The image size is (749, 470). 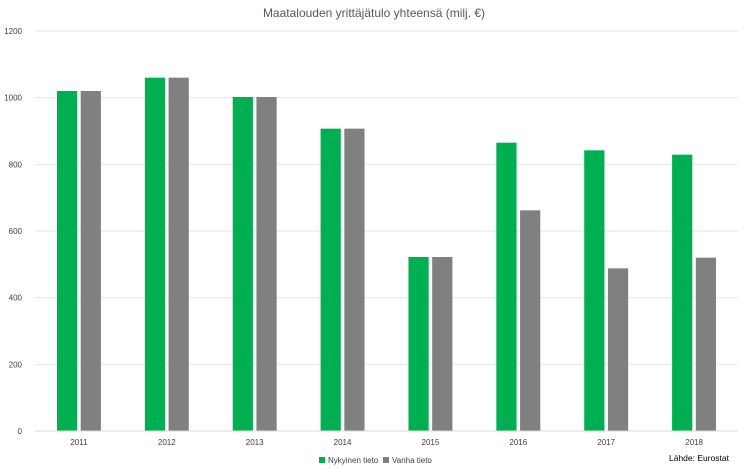 I want to click on bar-old-2016, so click(x=530, y=320).